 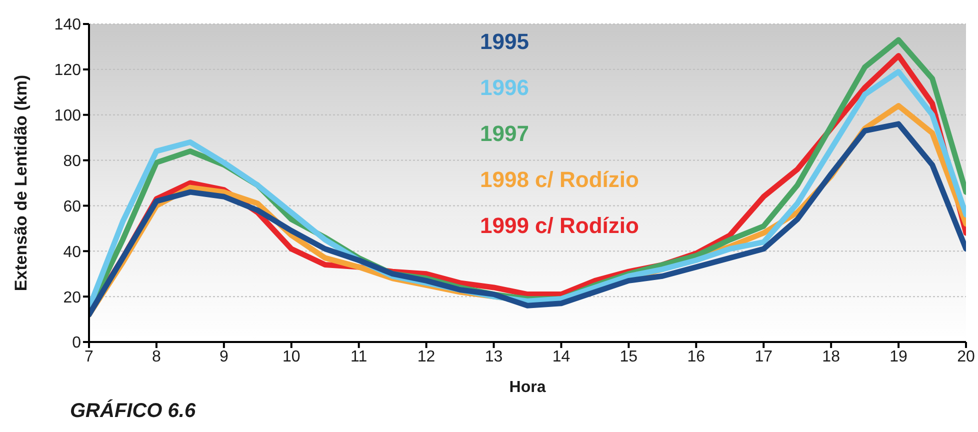 What do you see at coordinates (68, 25) in the screenshot?
I see `y-tick-label: 140` at bounding box center [68, 25].